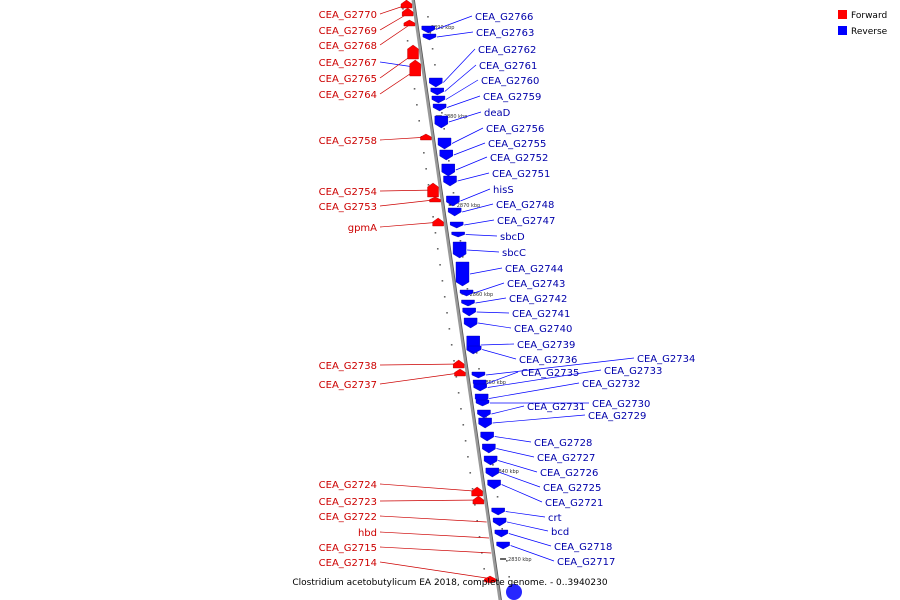  I want to click on gene-label-reverse: CEA_G2766, so click(504, 17).